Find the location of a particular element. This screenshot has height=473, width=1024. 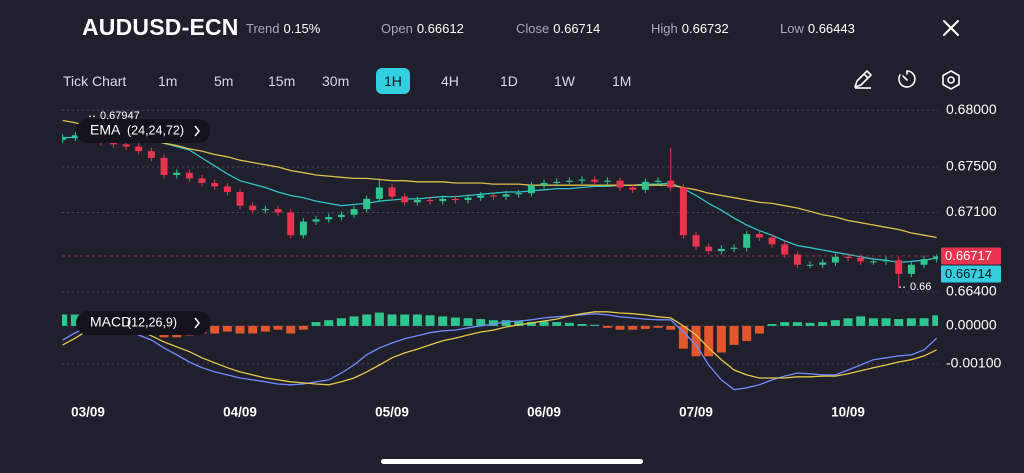

legend-pill is located at coordinates (143, 131).